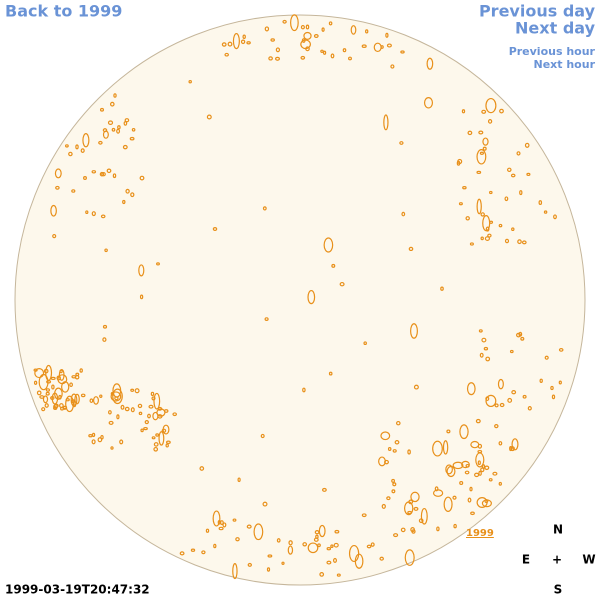  What do you see at coordinates (565, 64) in the screenshot?
I see `next-hour-link: Next hour` at bounding box center [565, 64].